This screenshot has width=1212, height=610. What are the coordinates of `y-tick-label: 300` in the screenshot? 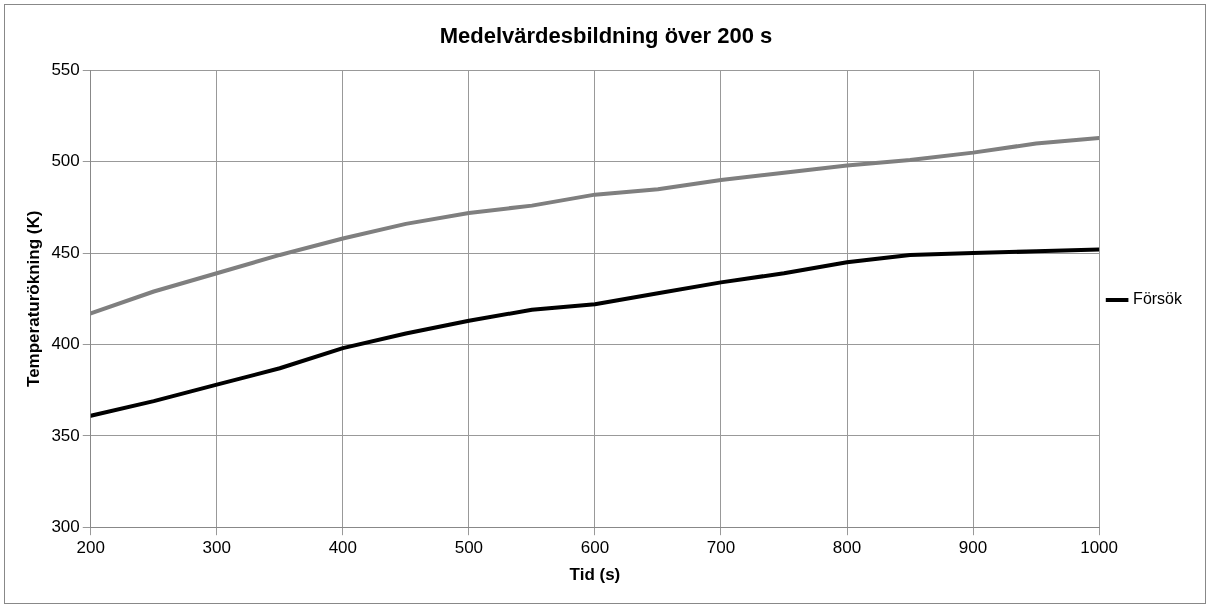 It's located at (65, 526).